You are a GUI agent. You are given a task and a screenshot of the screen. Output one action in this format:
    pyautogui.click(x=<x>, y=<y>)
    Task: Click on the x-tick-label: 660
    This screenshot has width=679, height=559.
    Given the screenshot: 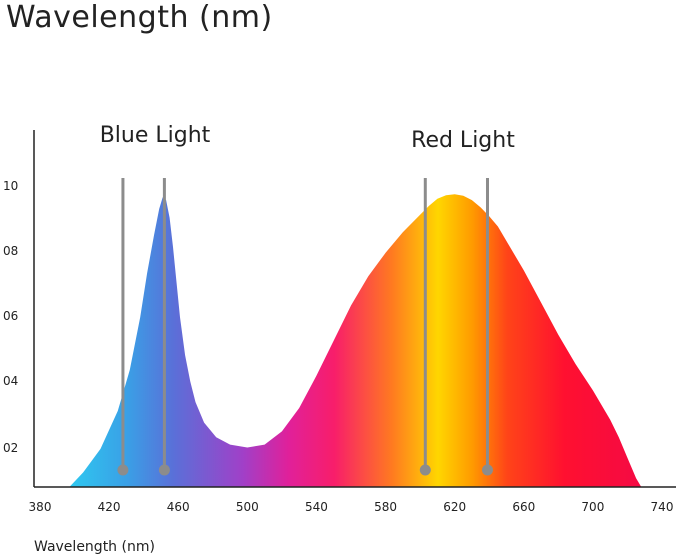 What is the action you would take?
    pyautogui.click(x=523, y=507)
    